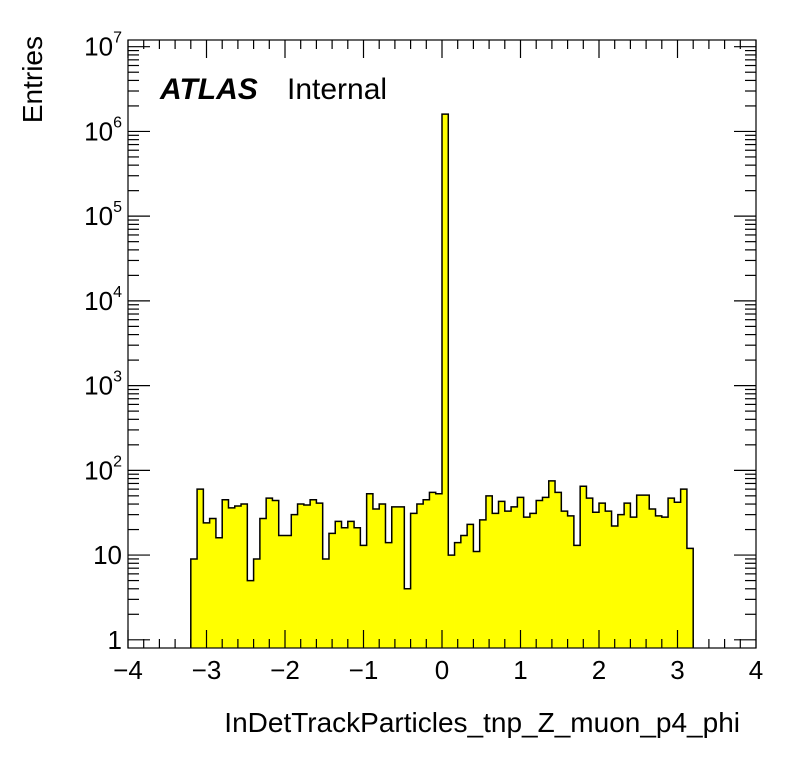 The width and height of the screenshot is (796, 772). What do you see at coordinates (32, 79) in the screenshot?
I see `y-axis-title: Entries` at bounding box center [32, 79].